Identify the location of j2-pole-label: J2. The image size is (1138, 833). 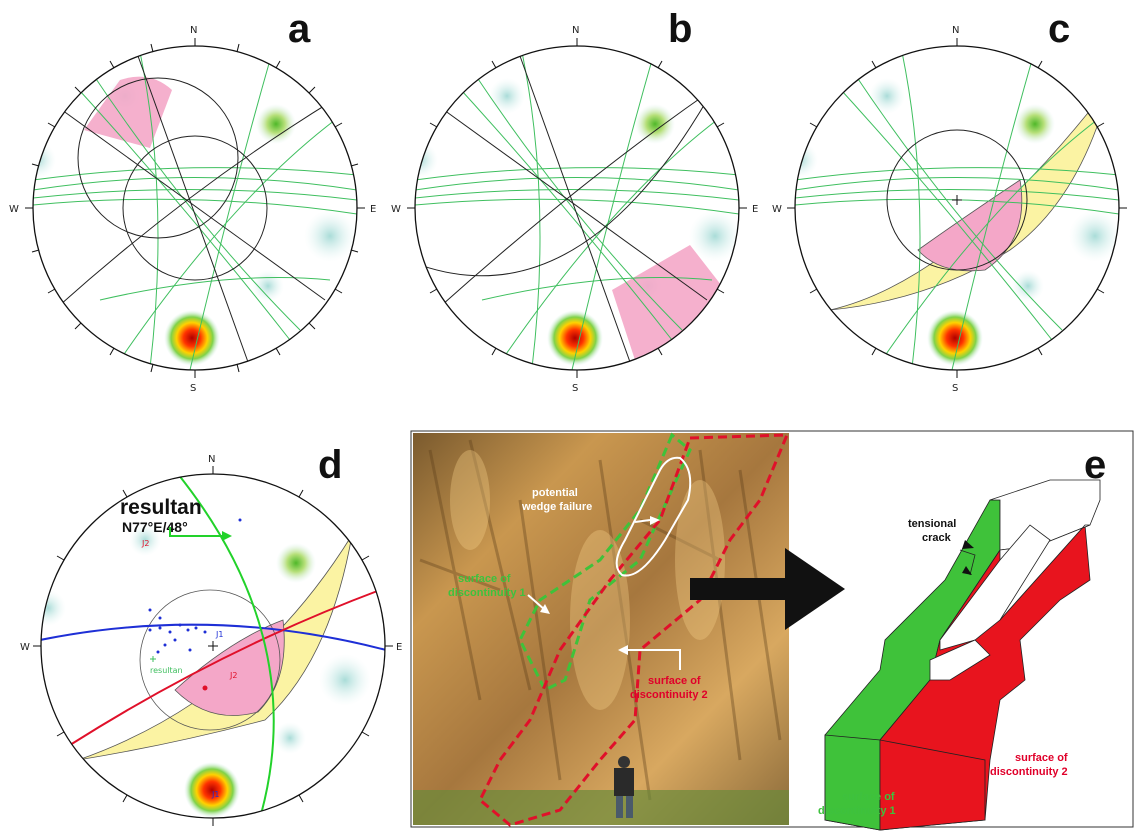
(145, 543).